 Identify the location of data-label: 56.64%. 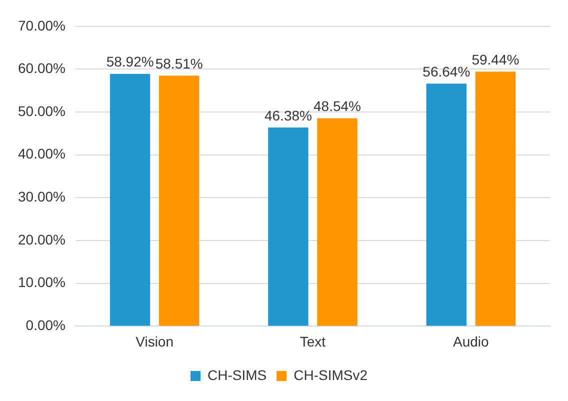
(446, 71).